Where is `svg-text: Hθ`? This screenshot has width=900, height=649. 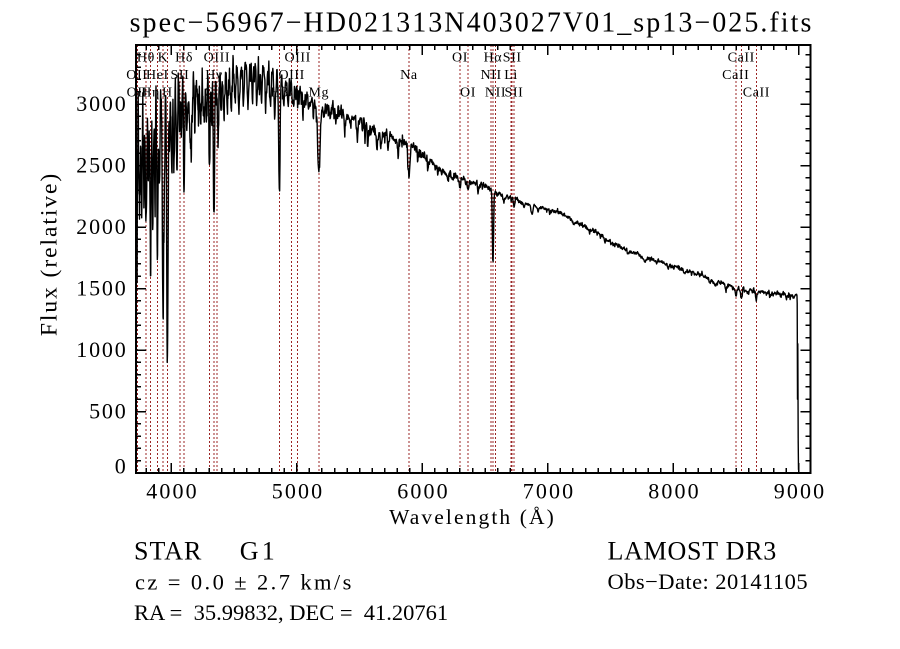
svg-text: Hθ is located at coordinates (146, 58).